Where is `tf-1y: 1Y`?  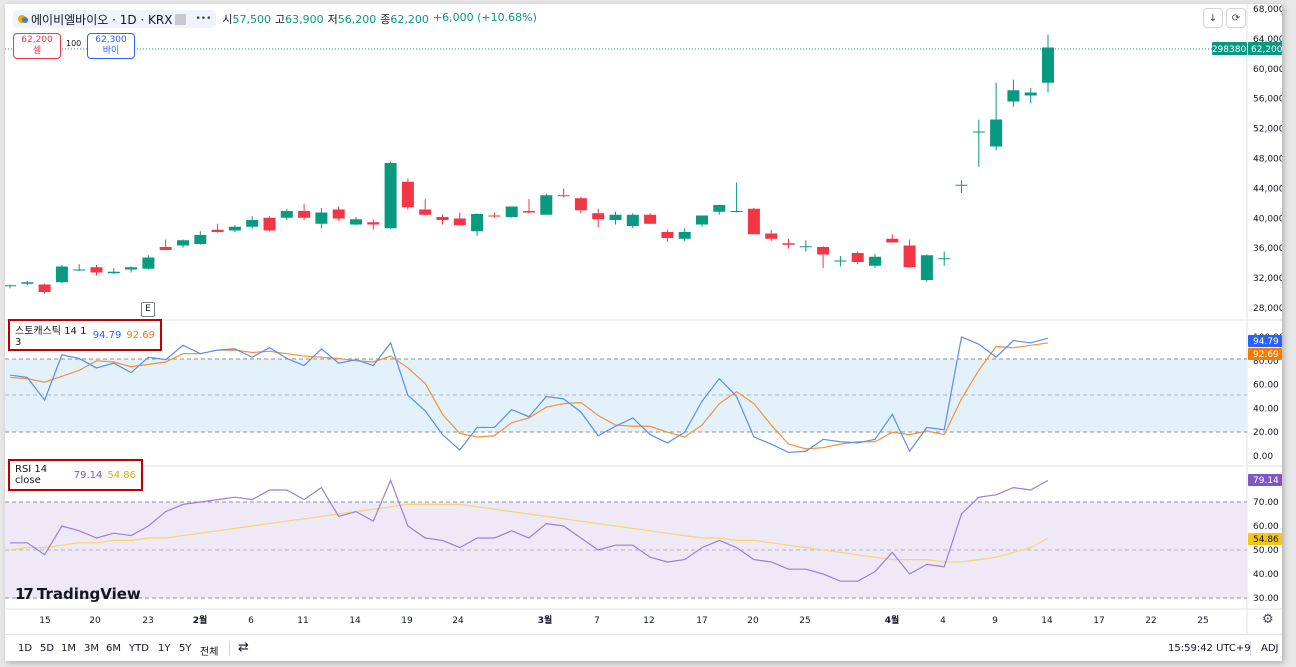
tf-1y: 1Y is located at coordinates (164, 648).